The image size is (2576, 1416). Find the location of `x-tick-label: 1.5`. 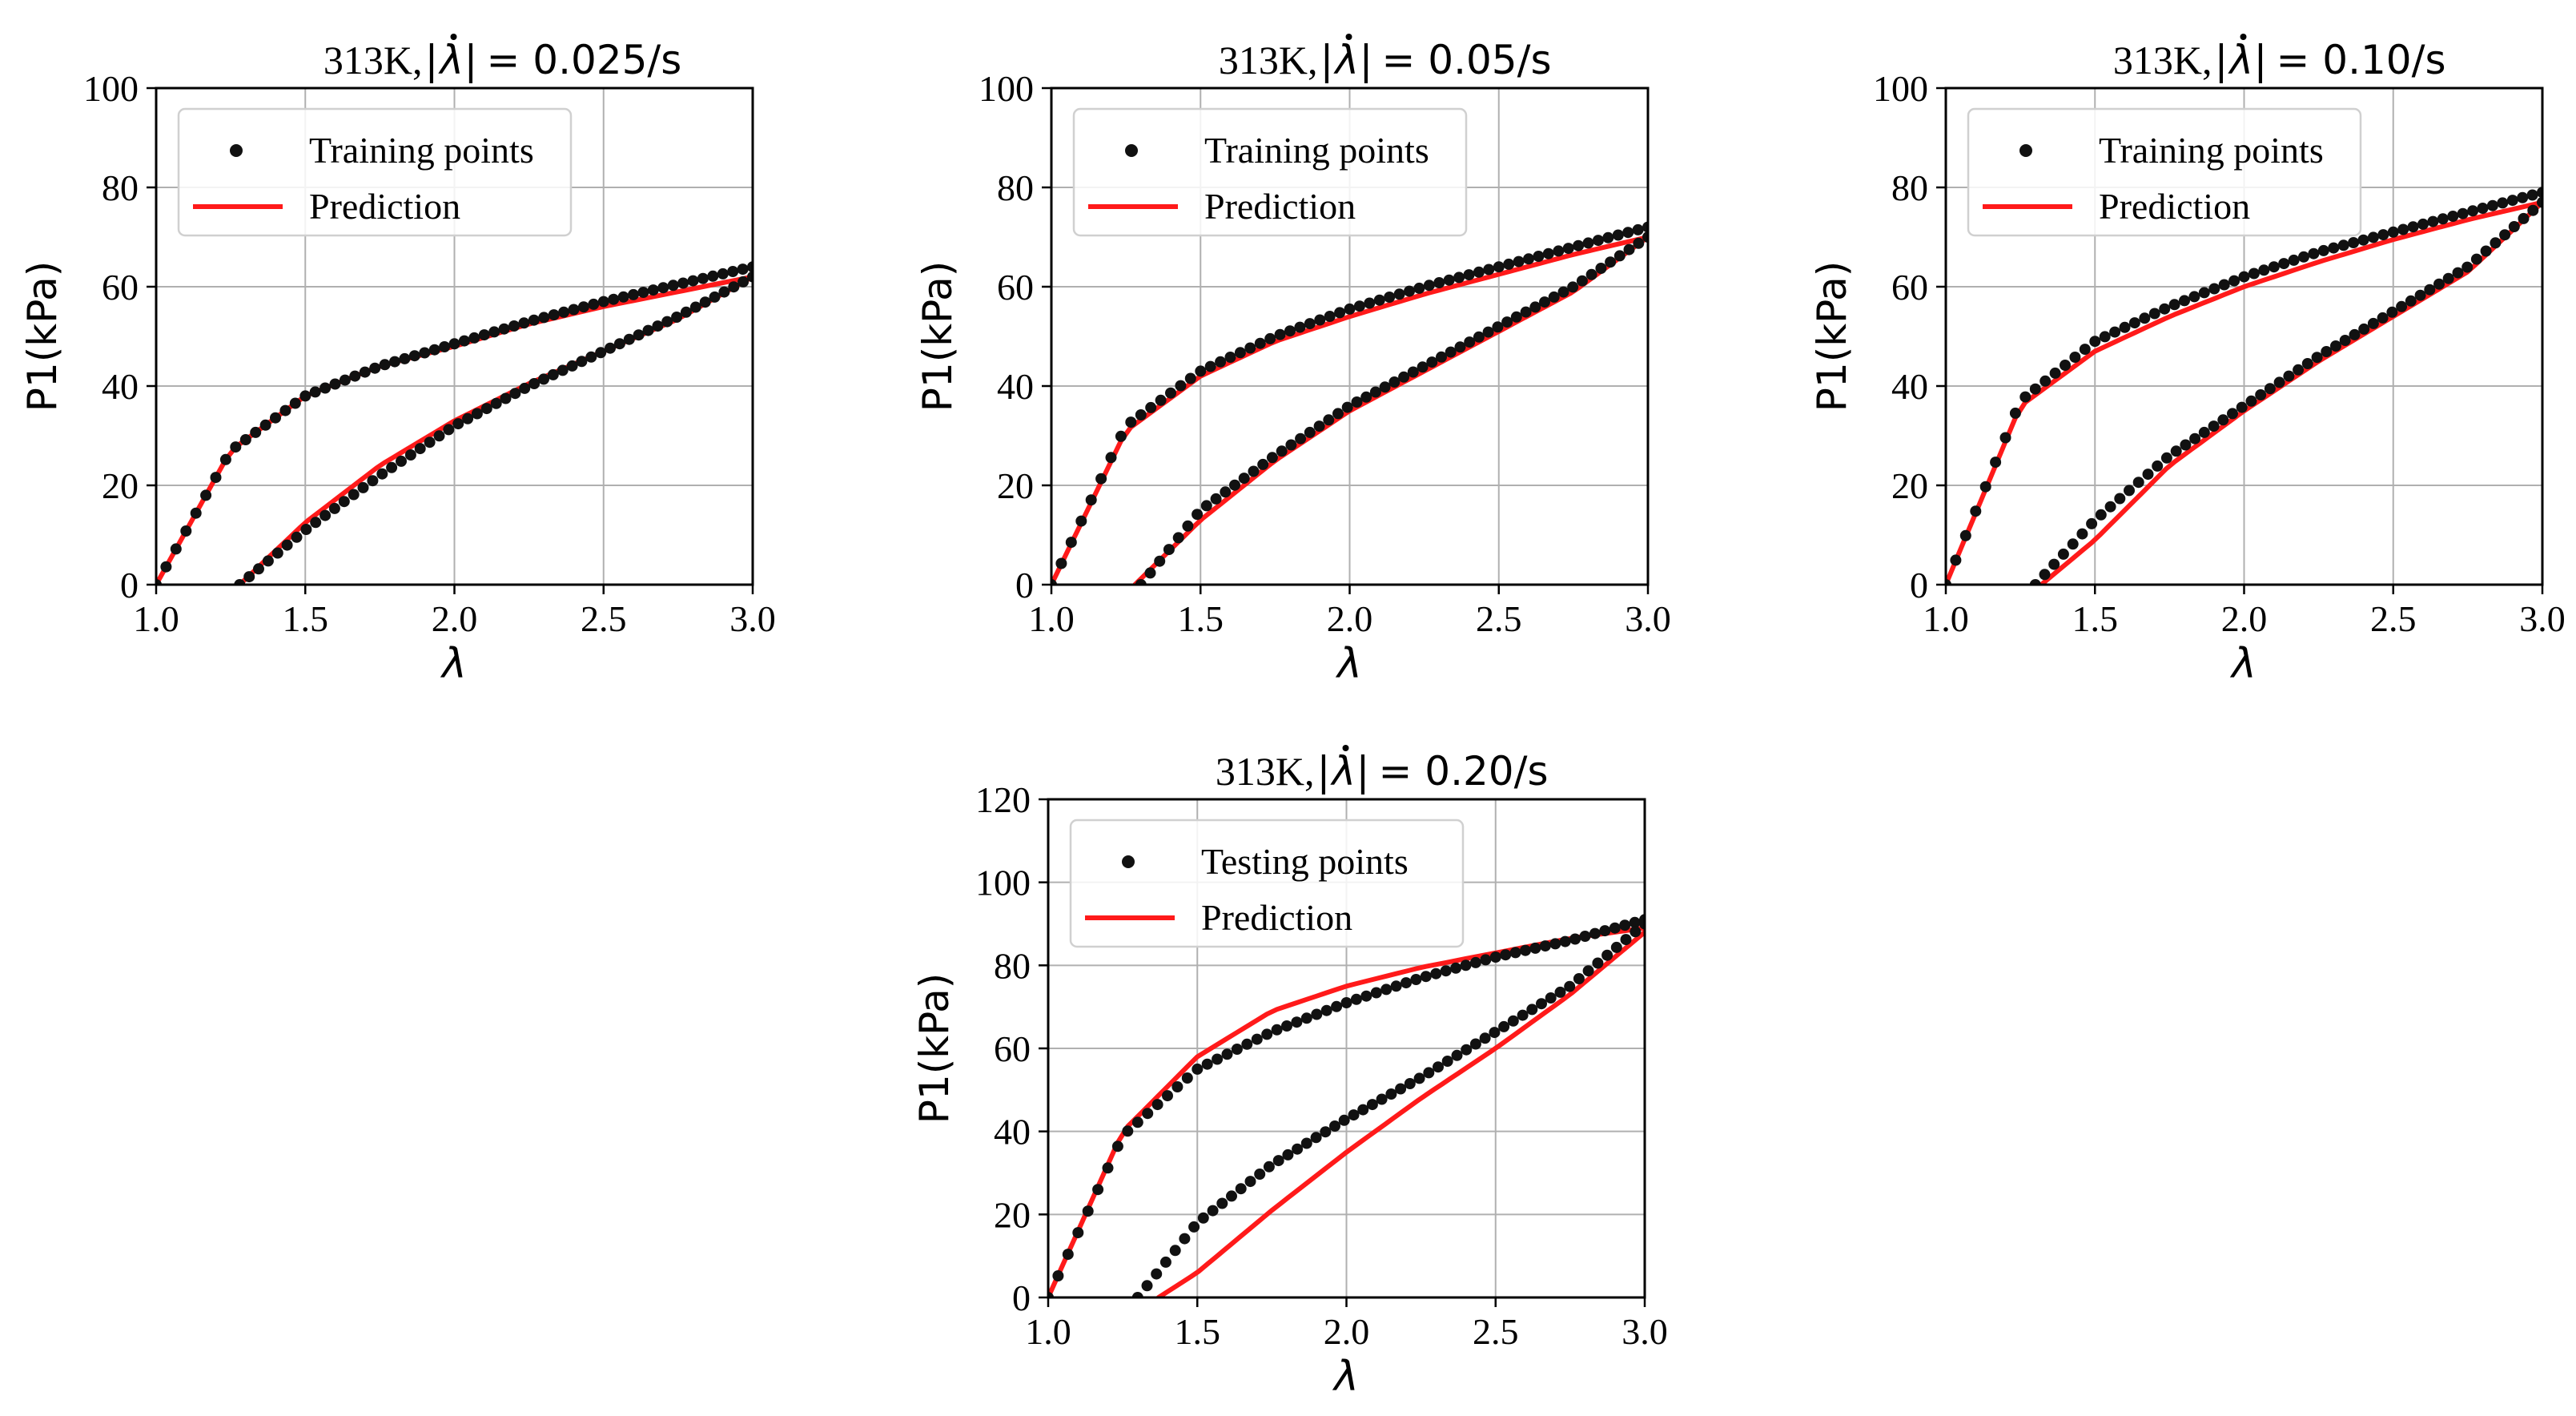

x-tick-label: 1.5 is located at coordinates (2095, 618).